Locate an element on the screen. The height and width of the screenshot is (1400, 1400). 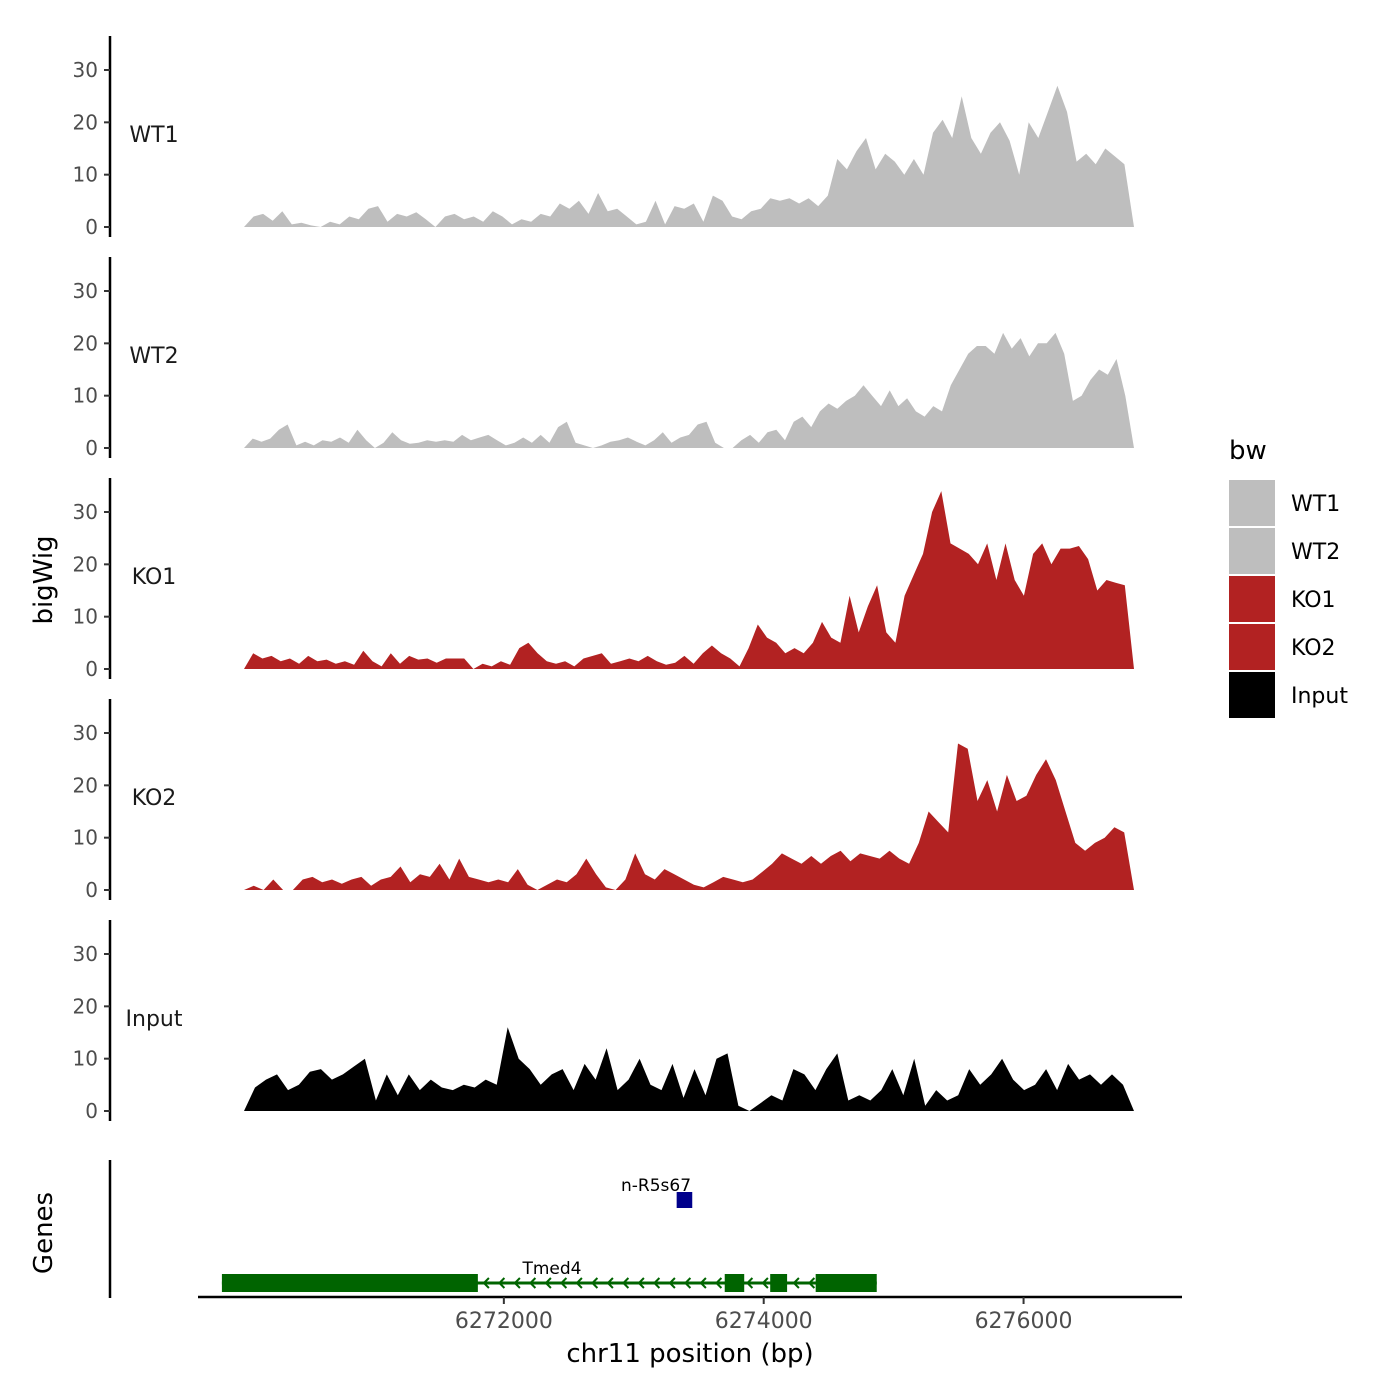
legend-label: WT1 is located at coordinates (1315, 504).